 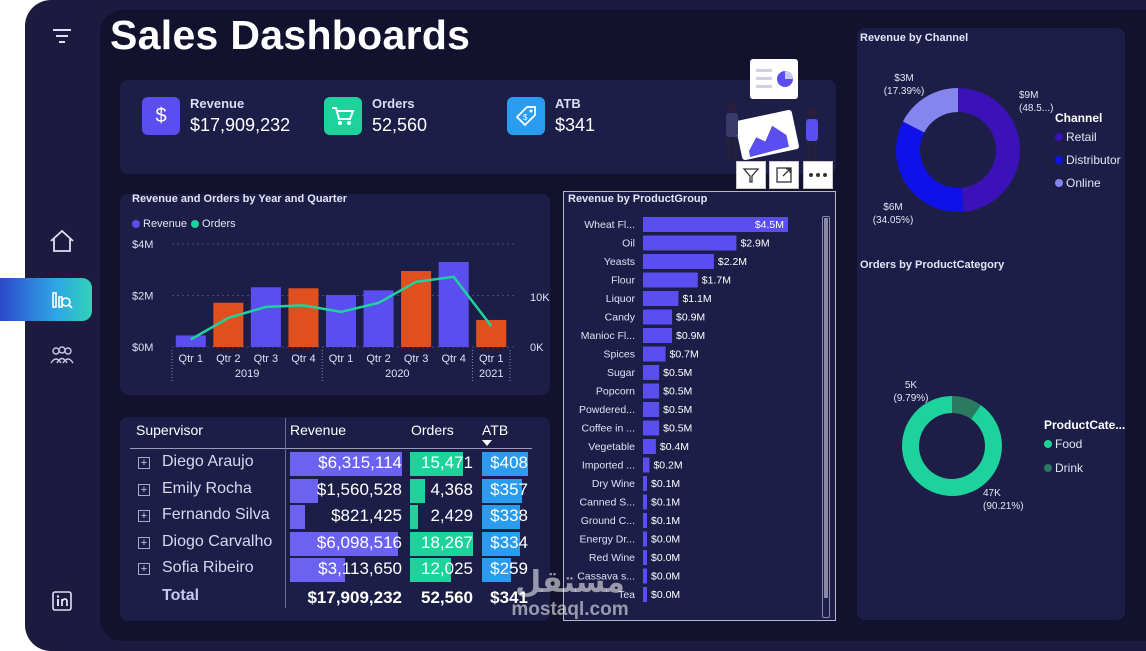 I want to click on orders-value: 2,429, so click(x=451, y=515).